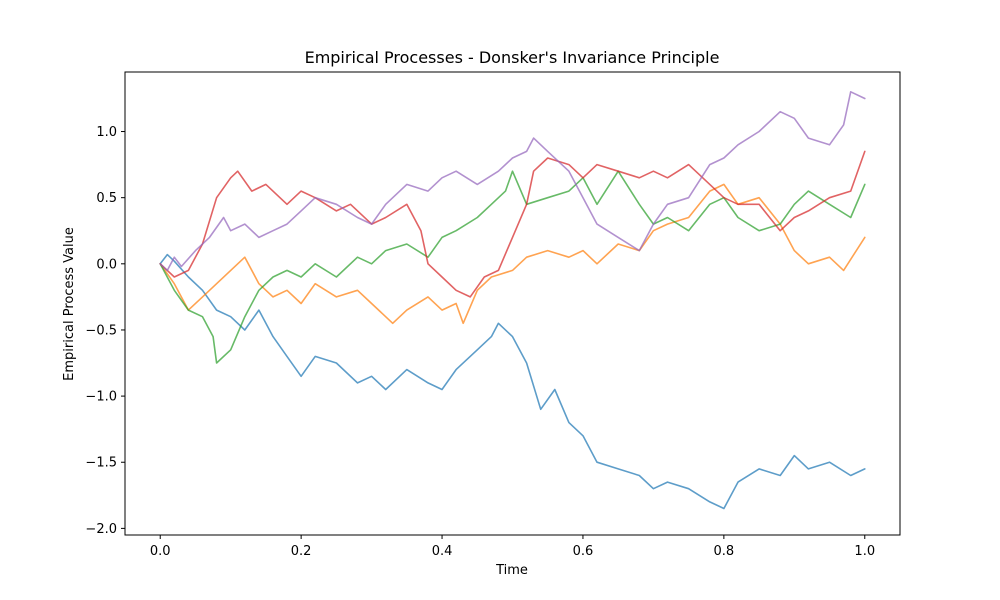  What do you see at coordinates (442, 551) in the screenshot?
I see `x-tick-label: 0.4` at bounding box center [442, 551].